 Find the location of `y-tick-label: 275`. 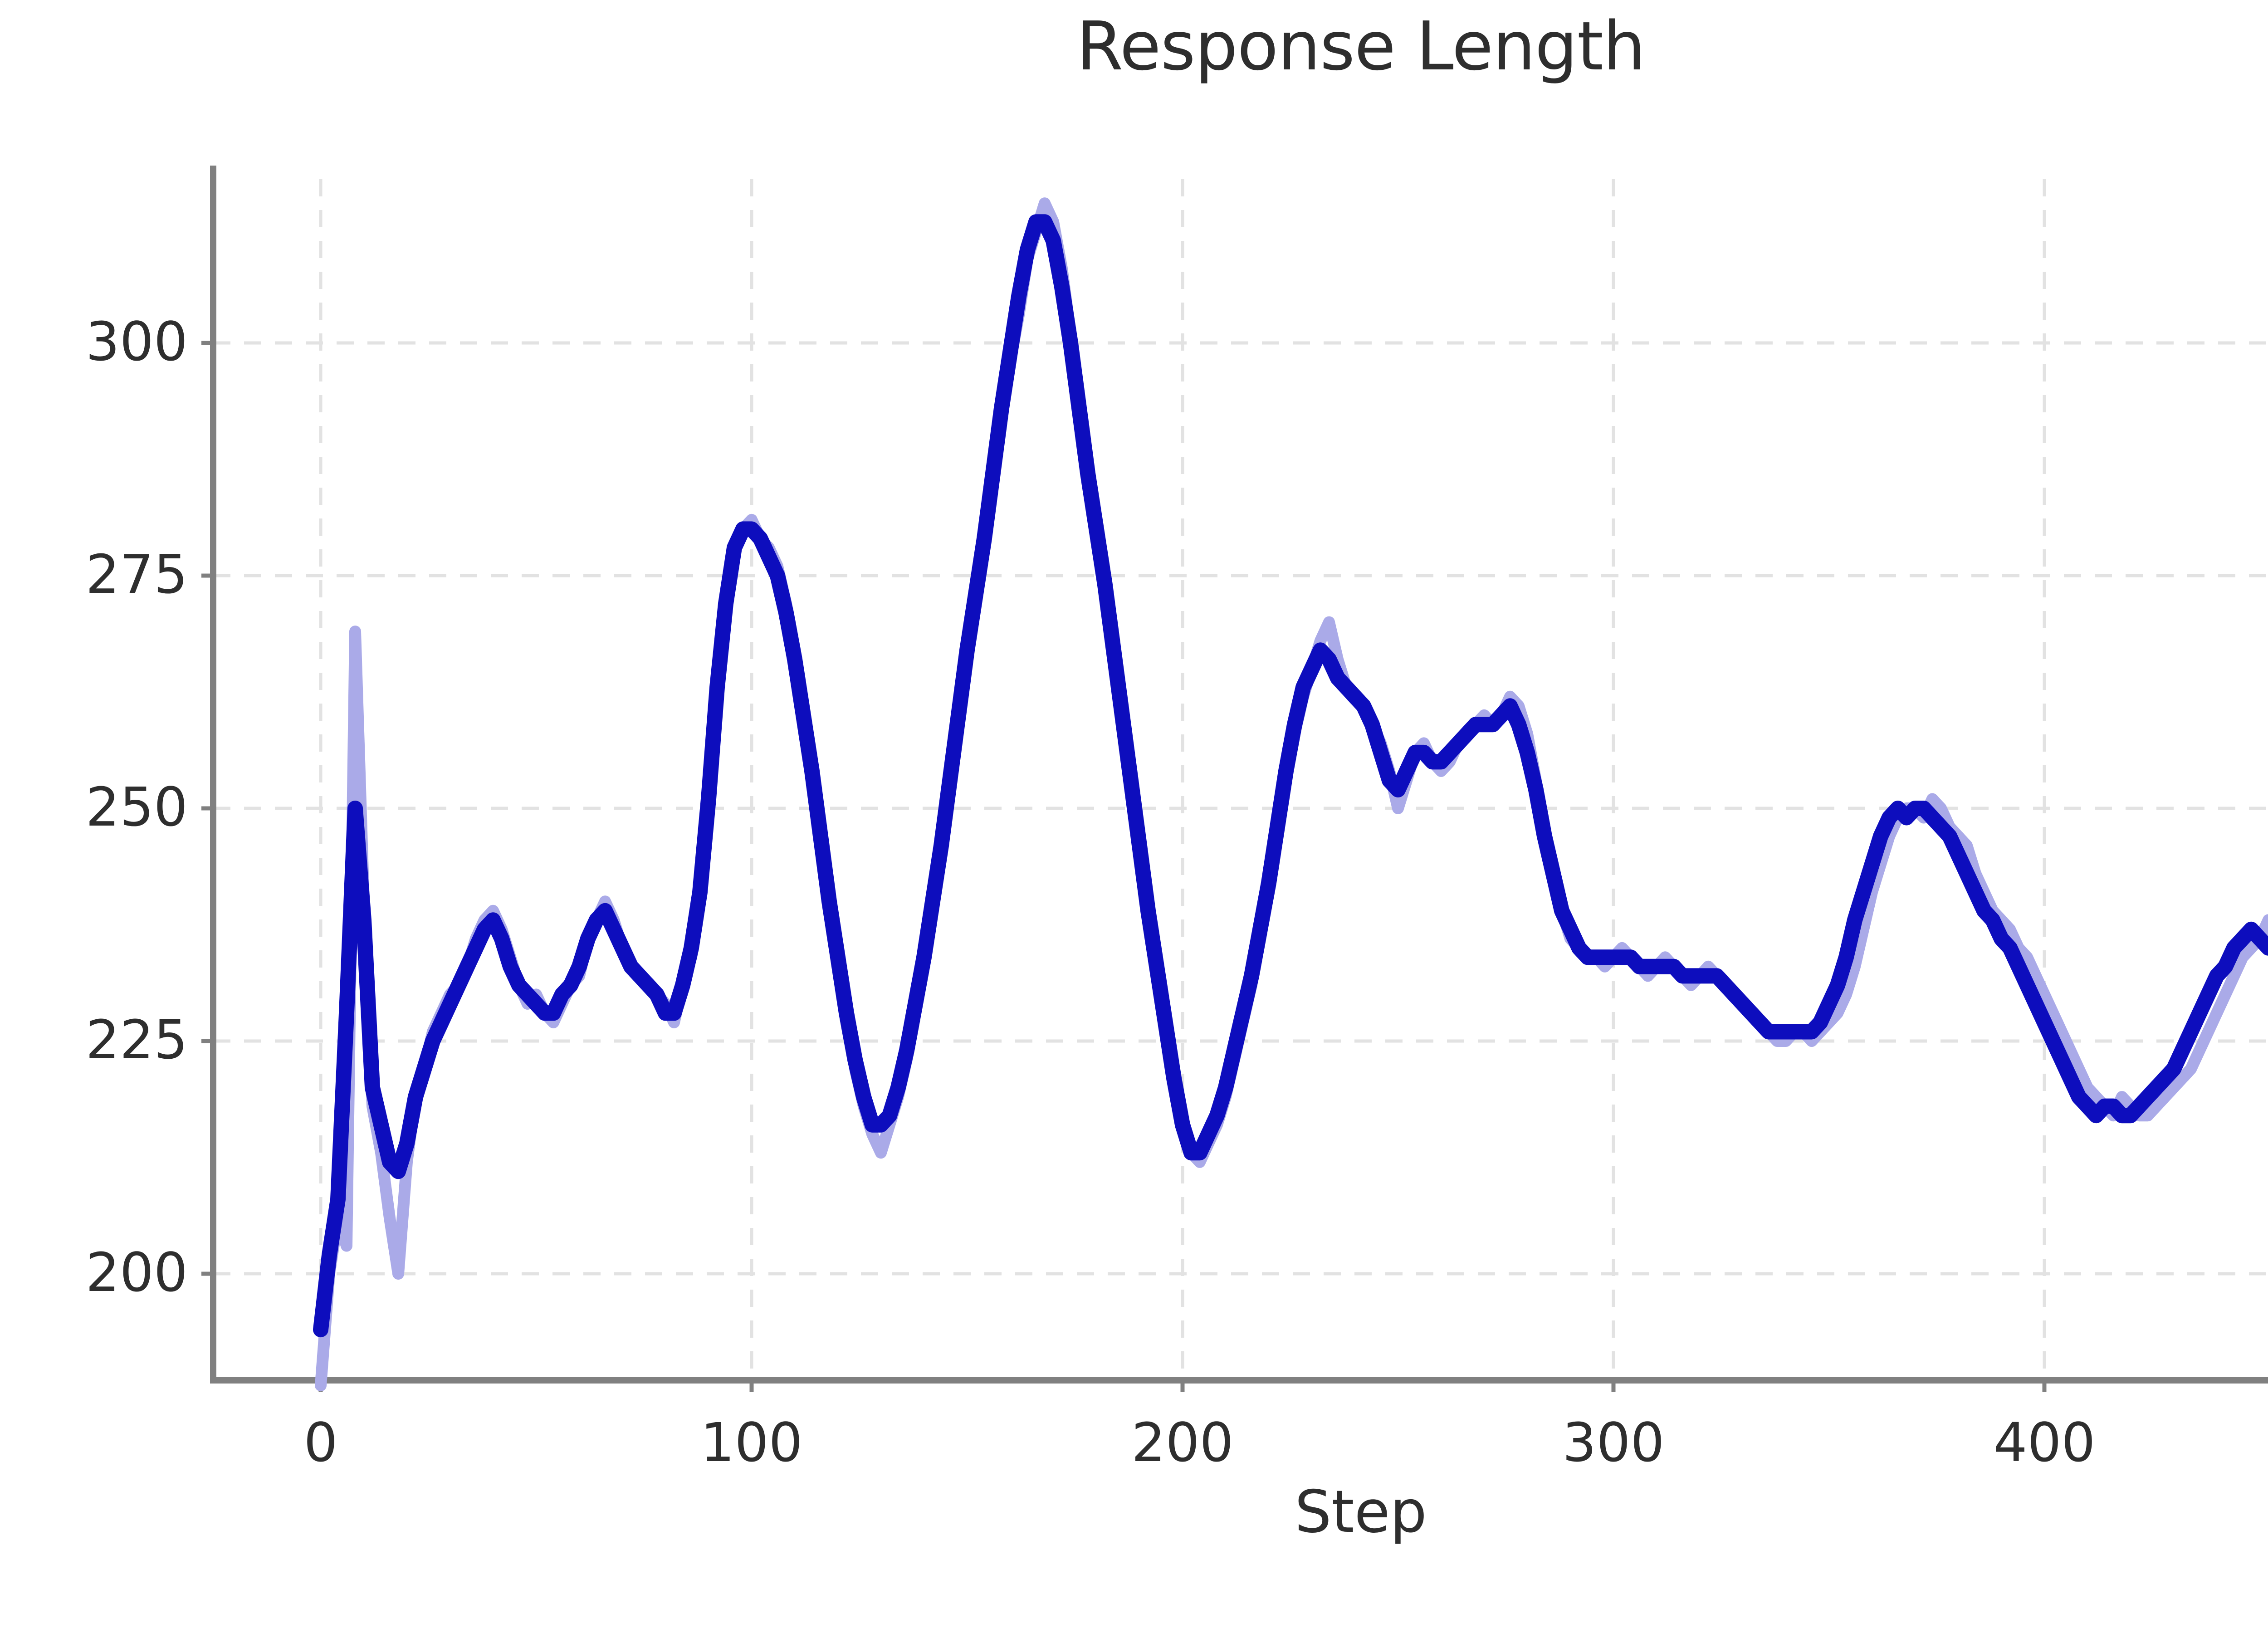

y-tick-label: 275 is located at coordinates (137, 574).